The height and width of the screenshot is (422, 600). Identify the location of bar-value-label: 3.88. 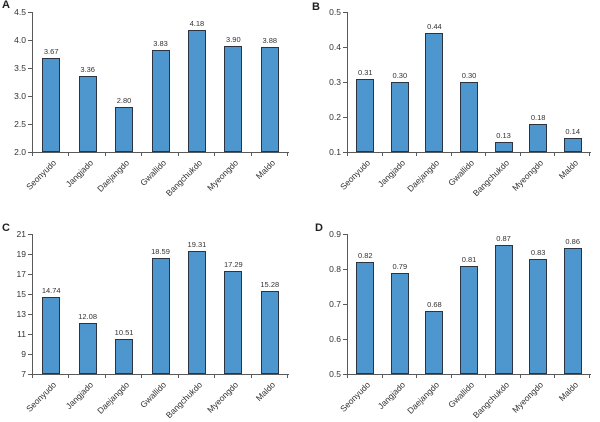
(270, 40).